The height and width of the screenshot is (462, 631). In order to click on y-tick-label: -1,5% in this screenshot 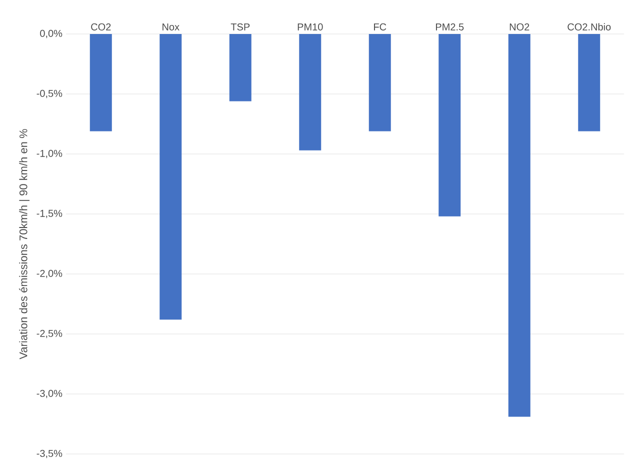, I will do `click(49, 214)`.